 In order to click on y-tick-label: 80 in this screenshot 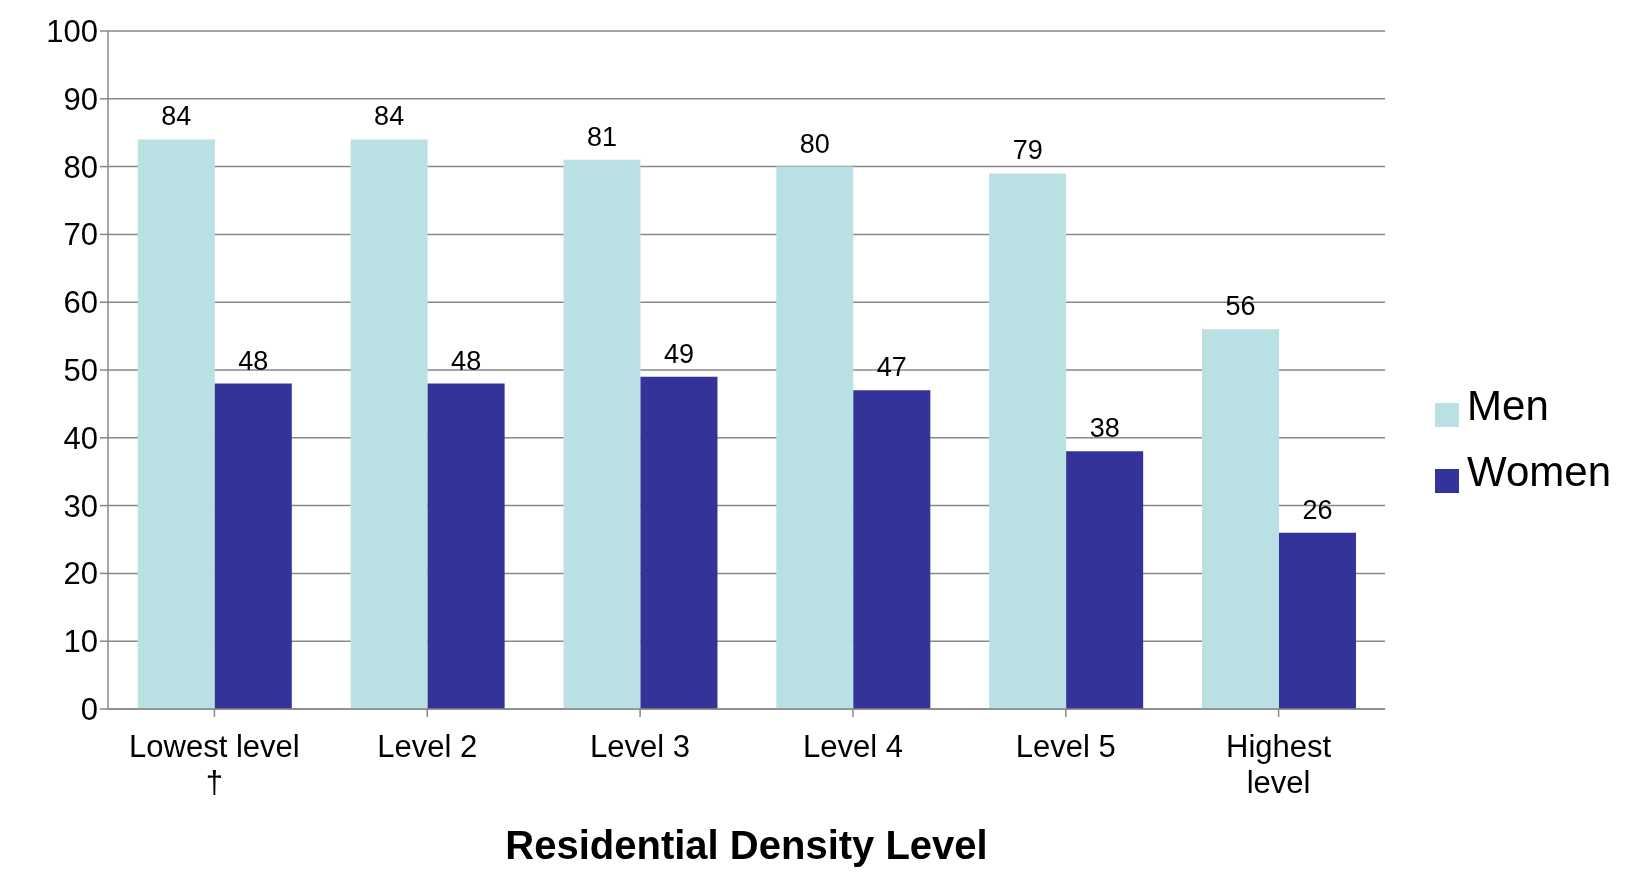, I will do `click(80, 167)`.